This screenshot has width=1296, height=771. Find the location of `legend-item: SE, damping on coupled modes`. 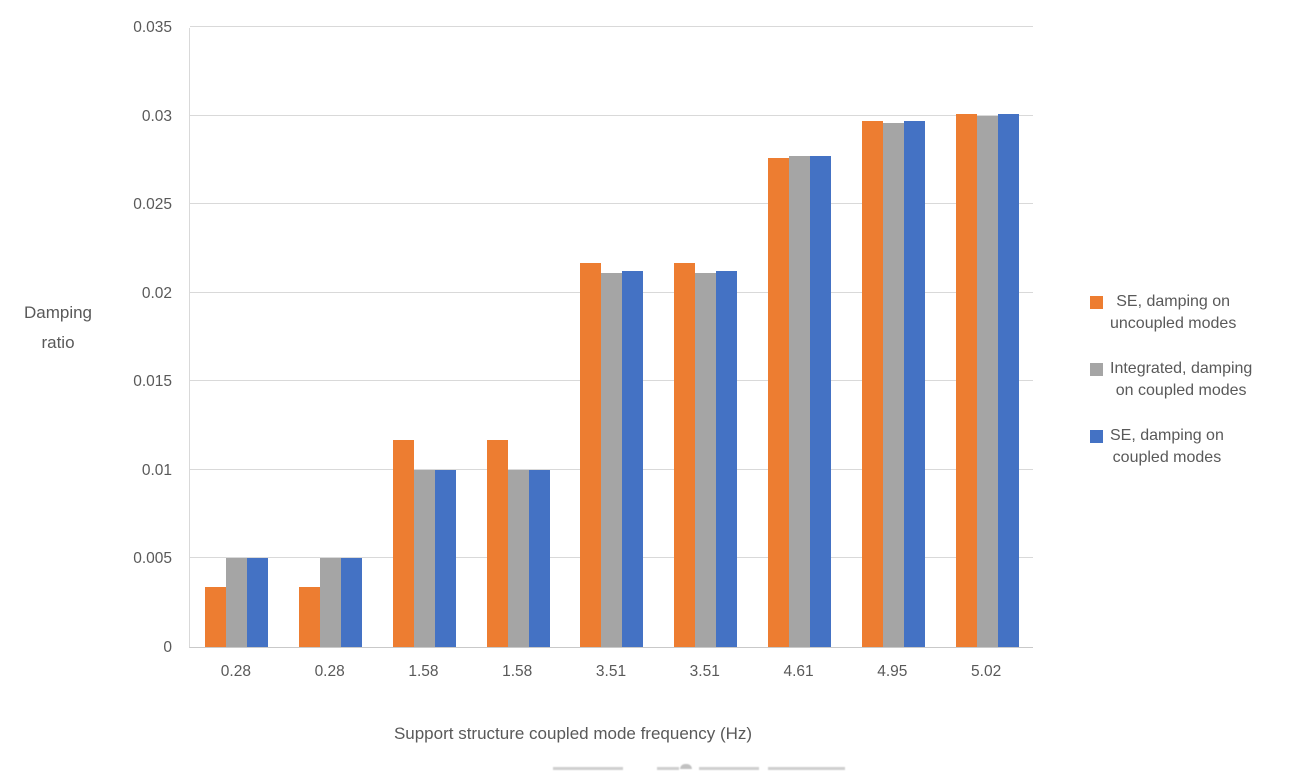

legend-item: SE, damping on coupled modes is located at coordinates (1171, 447).